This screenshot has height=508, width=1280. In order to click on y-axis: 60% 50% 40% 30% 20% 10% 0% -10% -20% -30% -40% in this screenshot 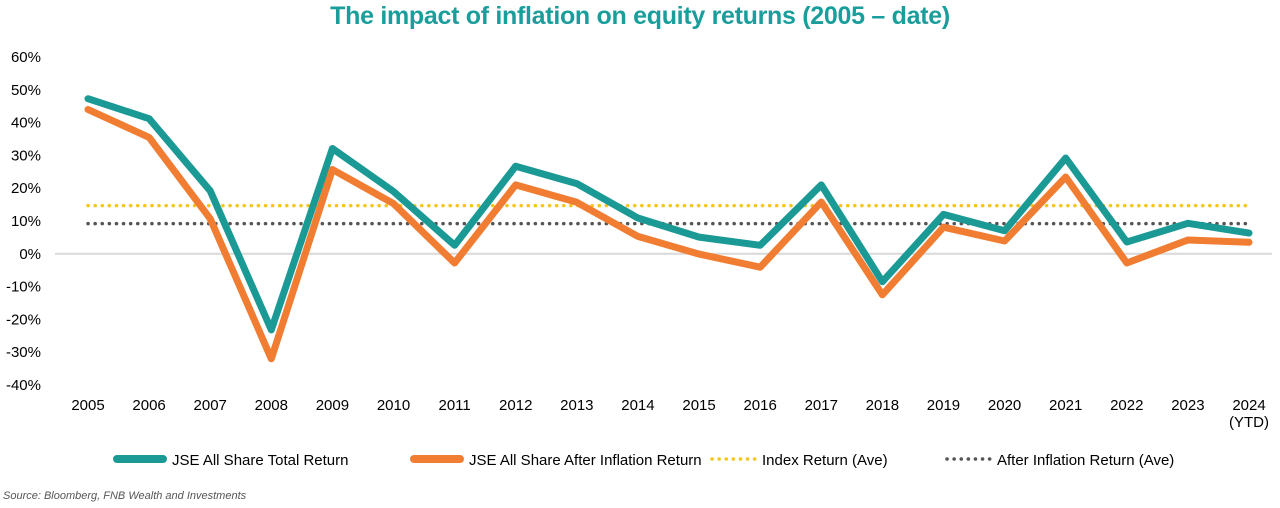, I will do `click(23, 221)`.